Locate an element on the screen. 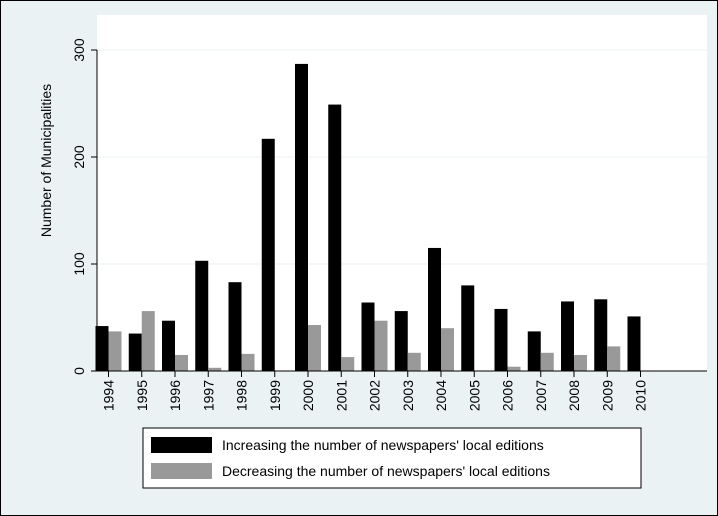 The width and height of the screenshot is (718, 516). x-tick-label: 2009 is located at coordinates (607, 395).